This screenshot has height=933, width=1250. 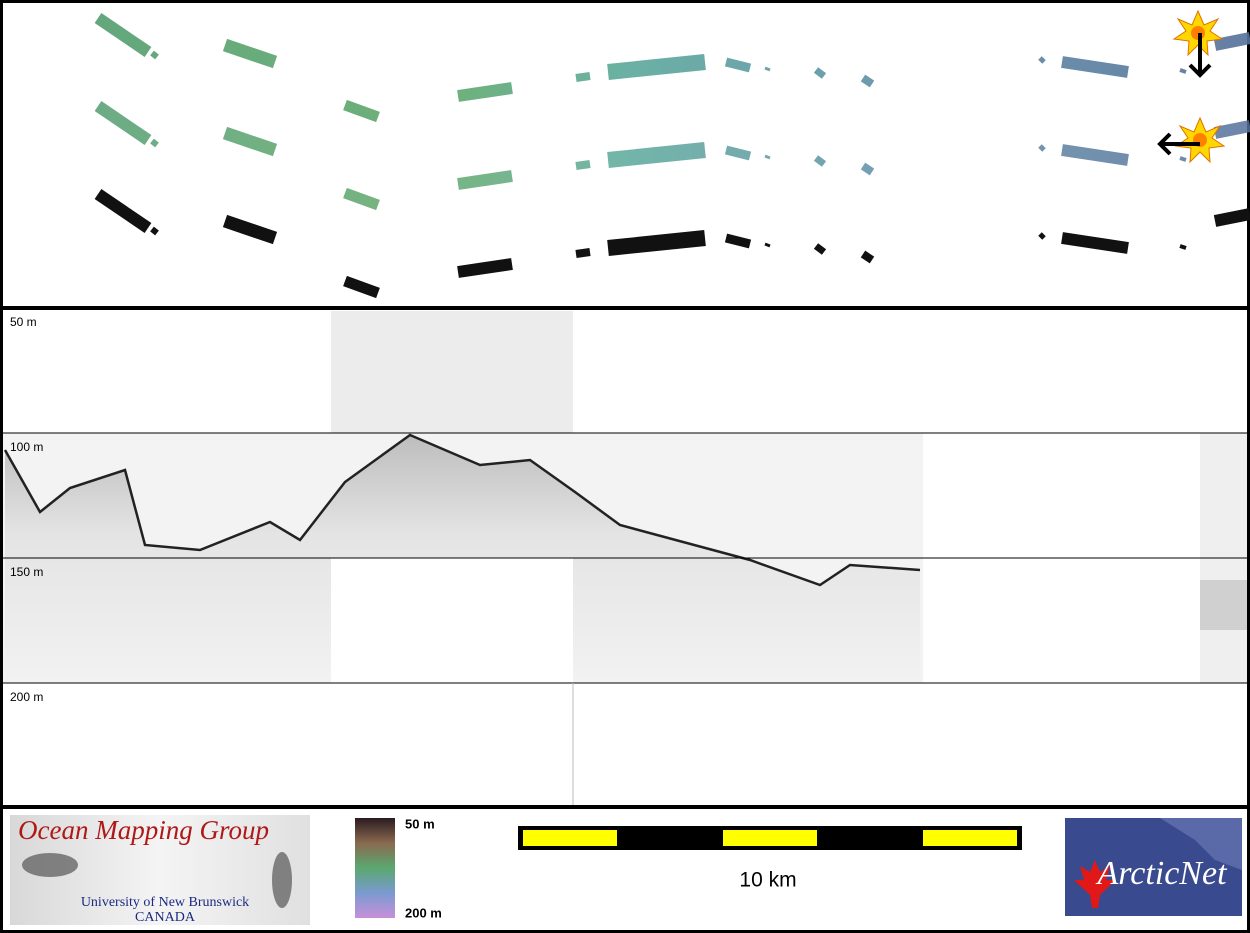 What do you see at coordinates (375, 868) in the screenshot?
I see `color-bar` at bounding box center [375, 868].